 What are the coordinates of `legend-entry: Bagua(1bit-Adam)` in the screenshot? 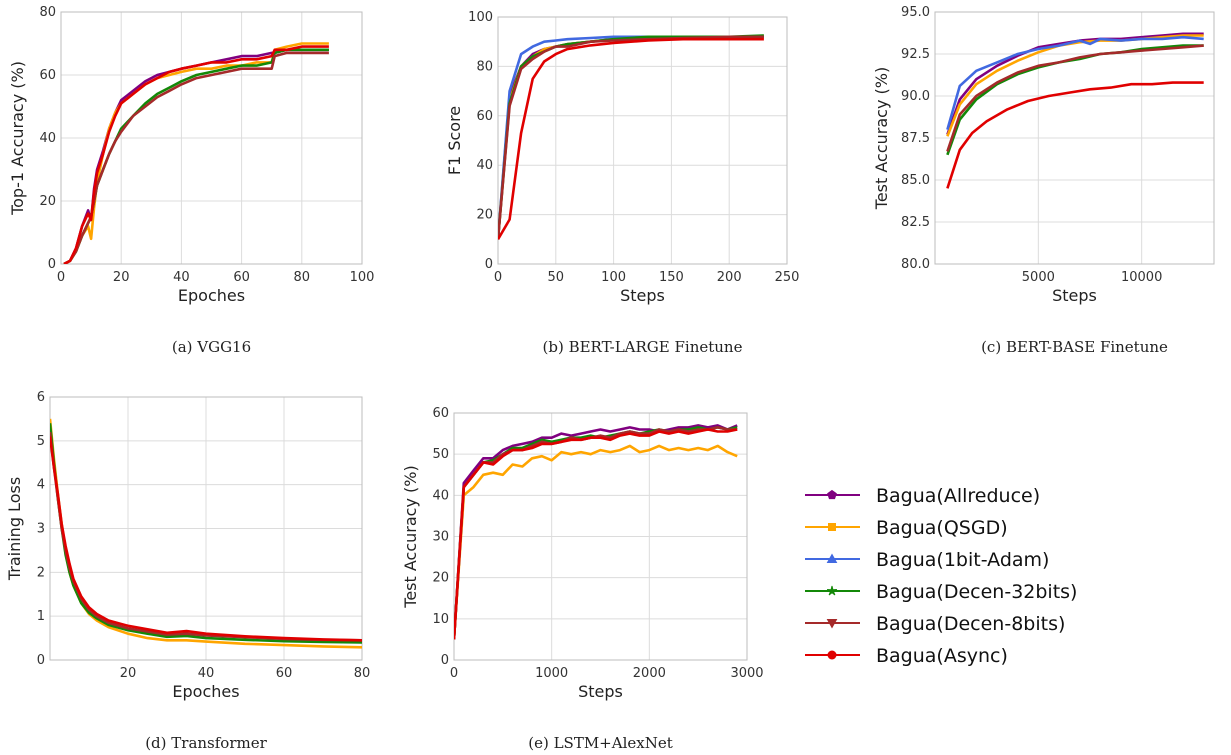 It's located at (927, 560).